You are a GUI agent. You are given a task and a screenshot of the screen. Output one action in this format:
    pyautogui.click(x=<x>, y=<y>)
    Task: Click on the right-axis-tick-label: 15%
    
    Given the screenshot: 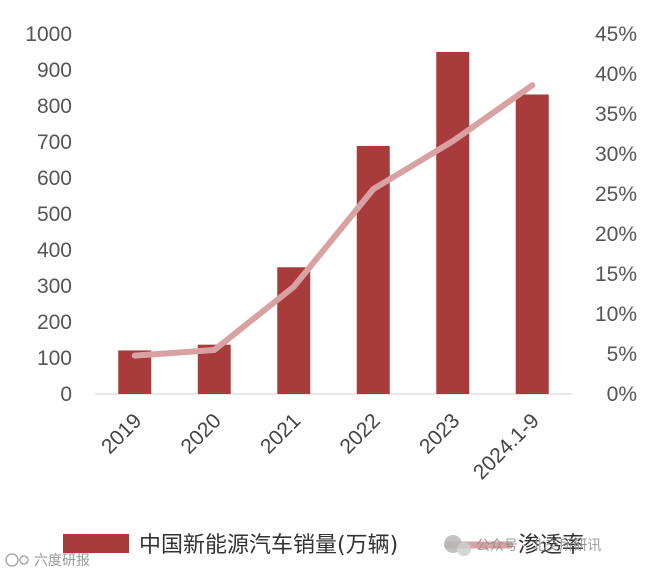 What is the action you would take?
    pyautogui.click(x=616, y=274)
    